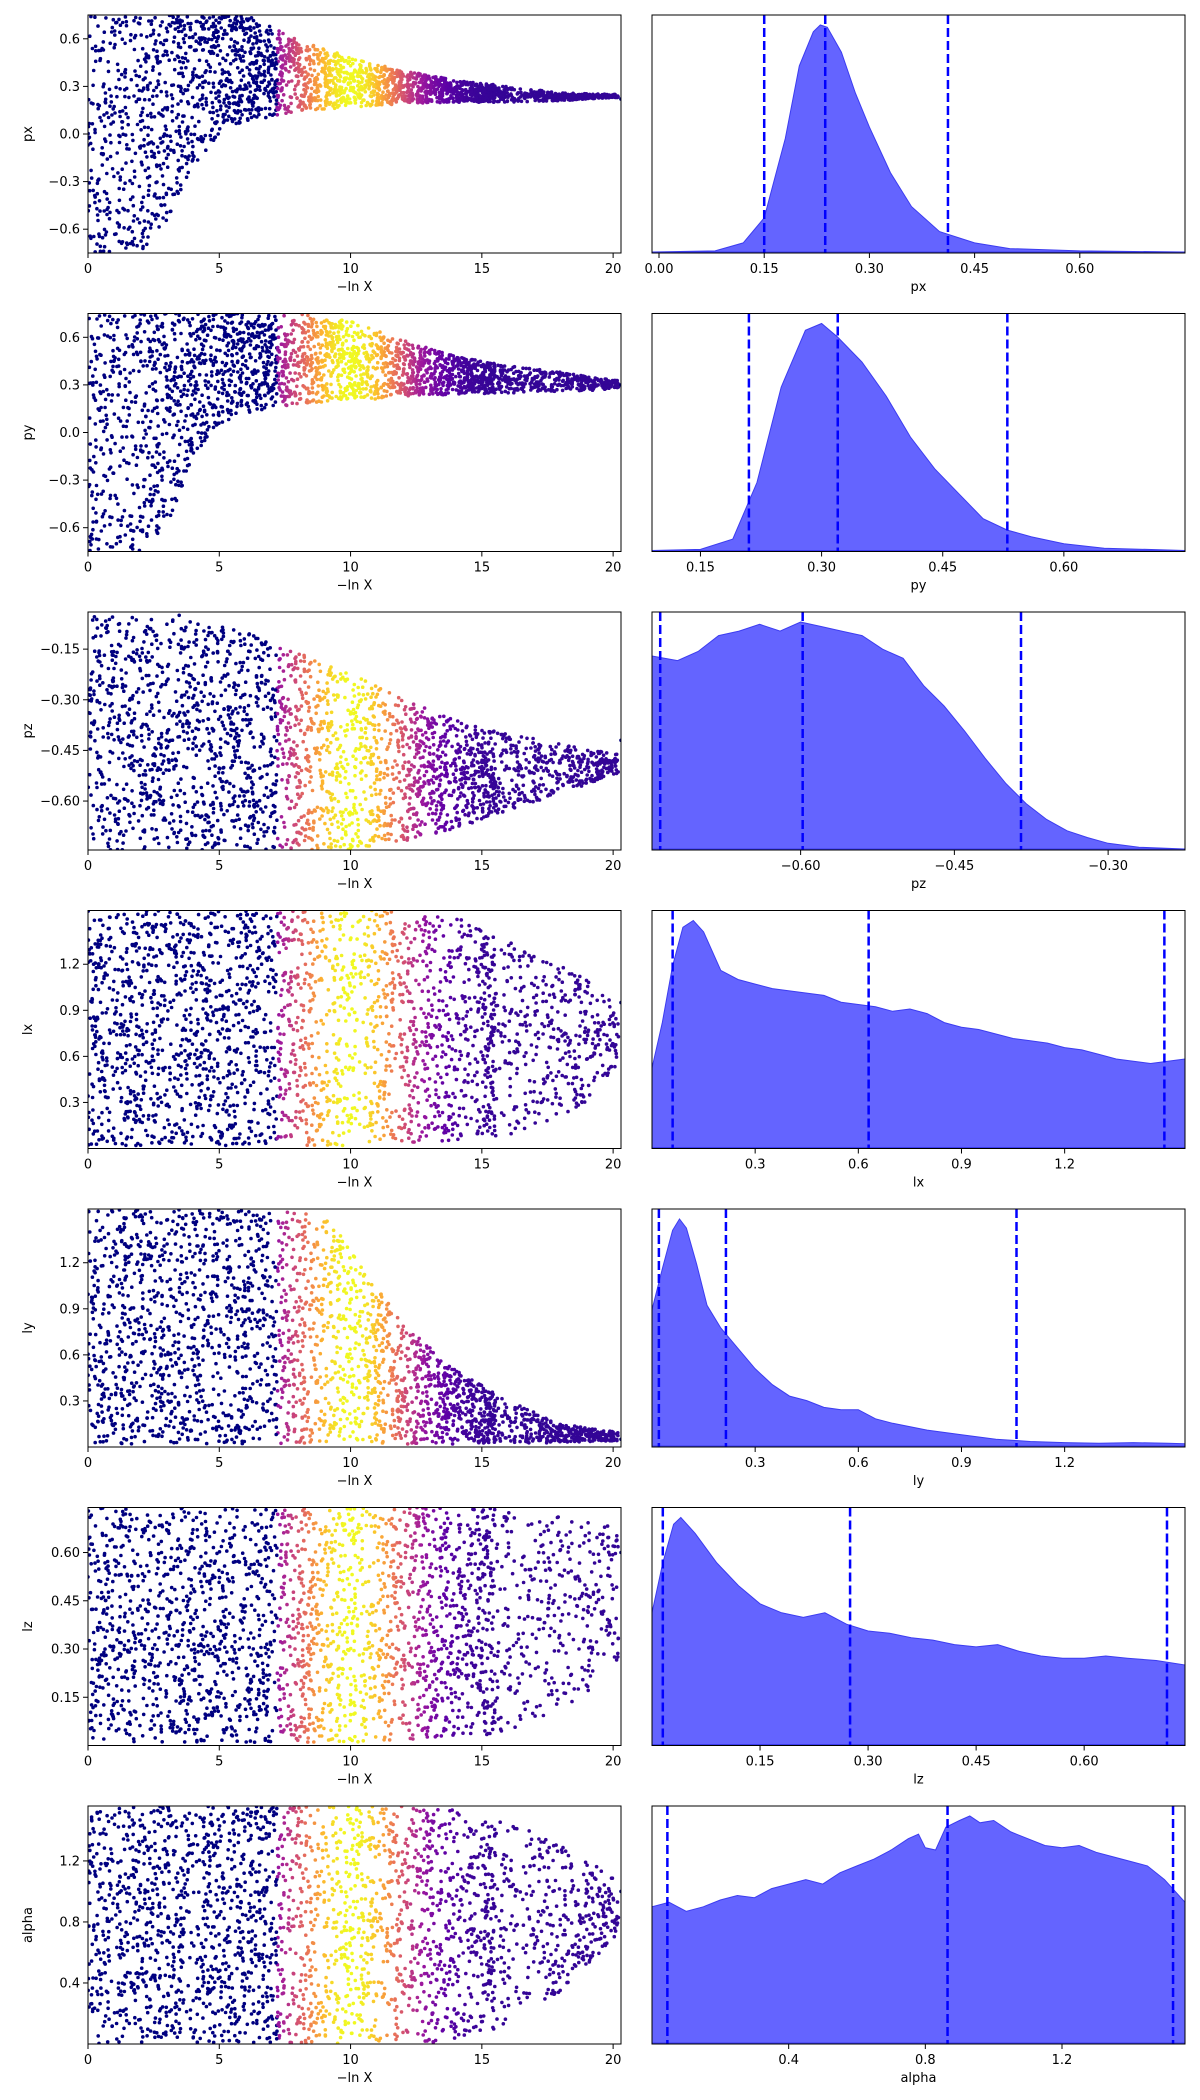 The image size is (1200, 2100). Describe the element at coordinates (64, 182) in the screenshot. I see `y-tick-label: −0.3` at that location.